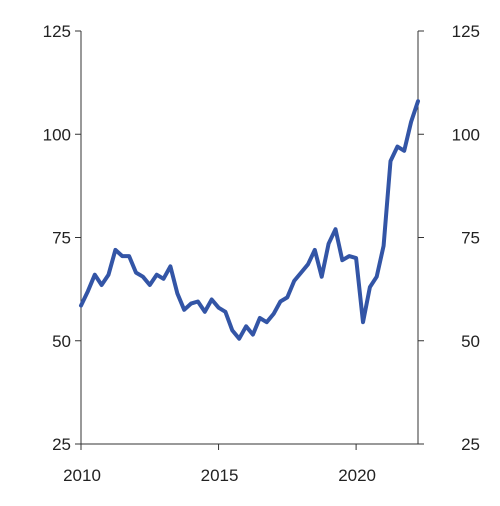 This screenshot has width=500, height=506. Describe the element at coordinates (357, 475) in the screenshot. I see `x-tick-label: 2020` at that location.